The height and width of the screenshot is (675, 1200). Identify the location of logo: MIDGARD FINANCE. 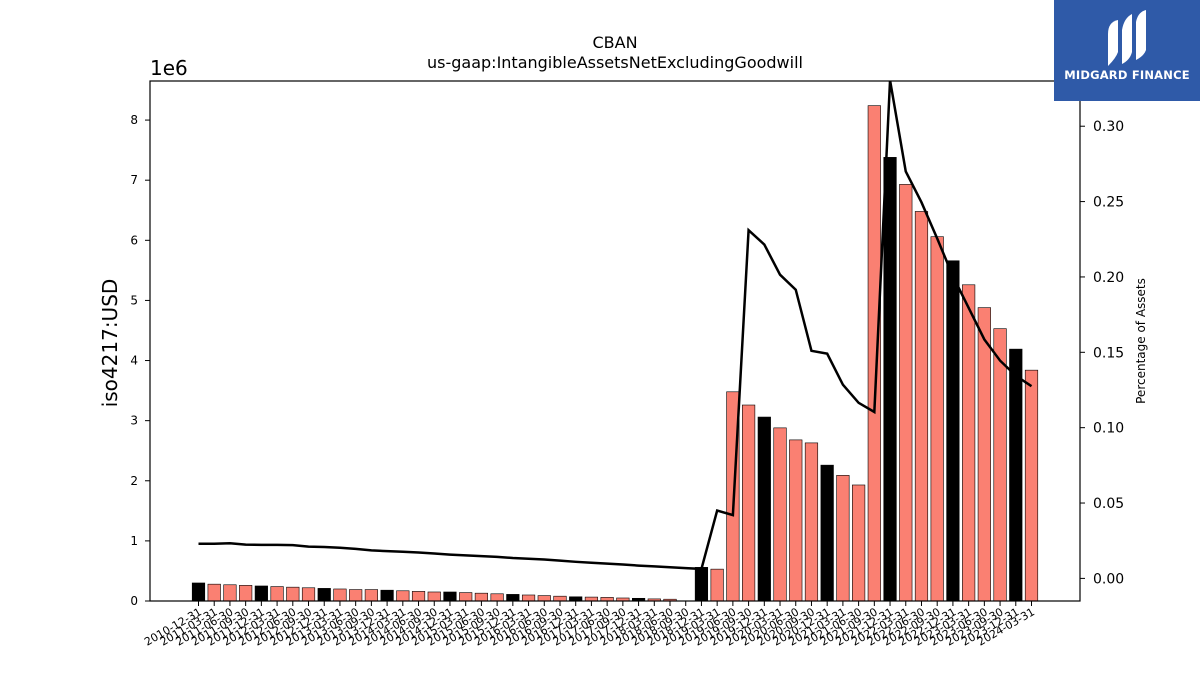
(1127, 50).